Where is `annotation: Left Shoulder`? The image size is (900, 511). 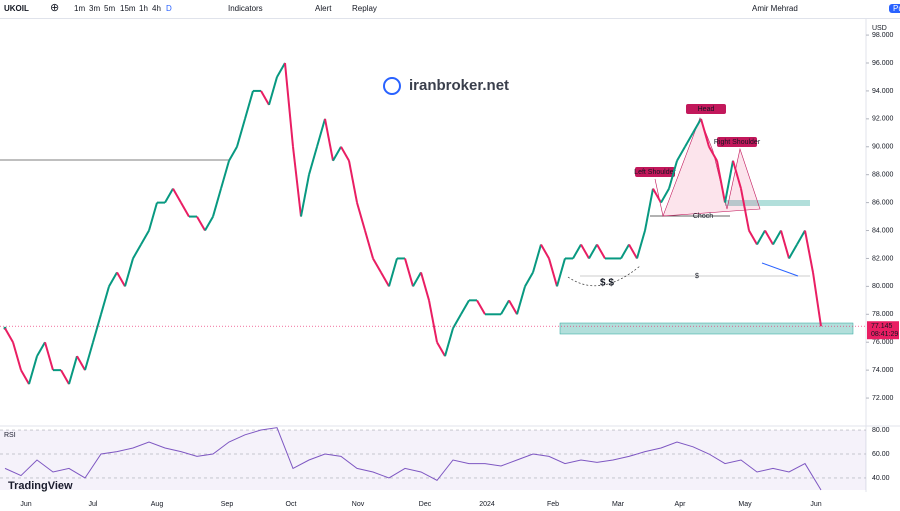 annotation: Left Shoulder is located at coordinates (655, 172).